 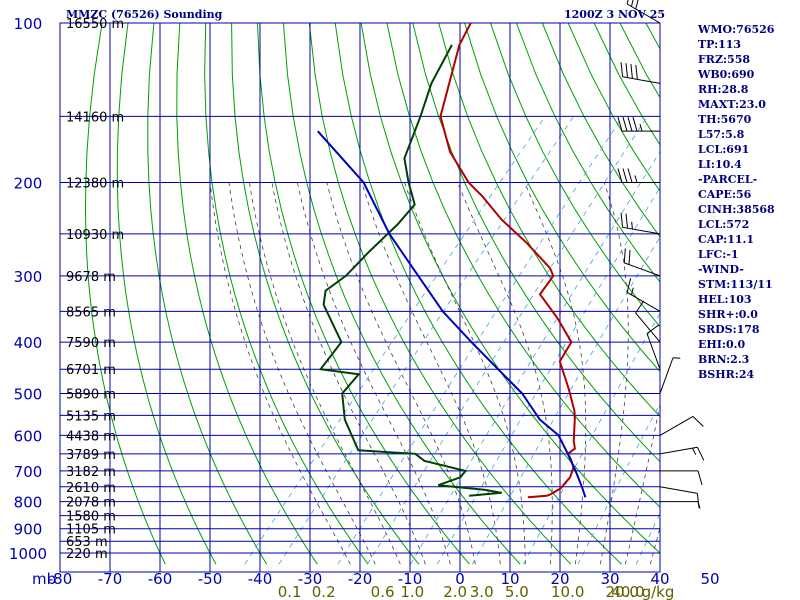 What do you see at coordinates (736, 29) in the screenshot?
I see `stat-line: WMO:76526` at bounding box center [736, 29].